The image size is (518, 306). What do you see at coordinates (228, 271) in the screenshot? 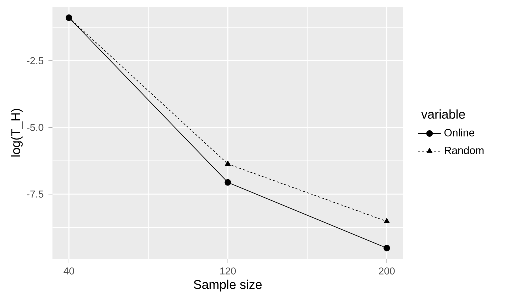
I see `x-tick-label: 120` at bounding box center [228, 271].